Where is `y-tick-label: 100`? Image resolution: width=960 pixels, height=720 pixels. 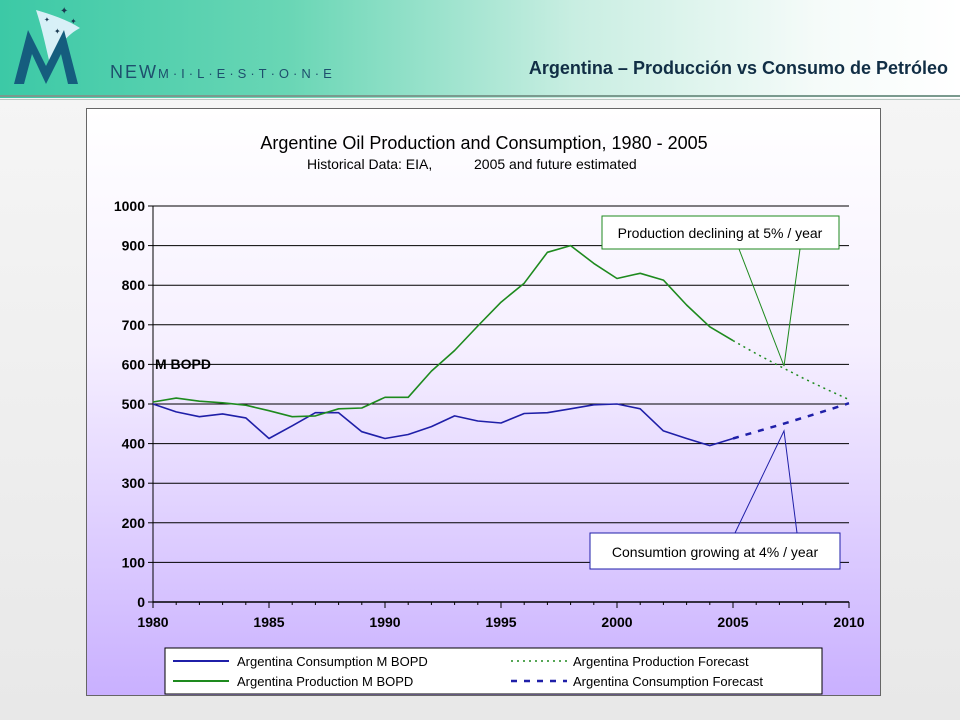
y-tick-label: 100 is located at coordinates (134, 562).